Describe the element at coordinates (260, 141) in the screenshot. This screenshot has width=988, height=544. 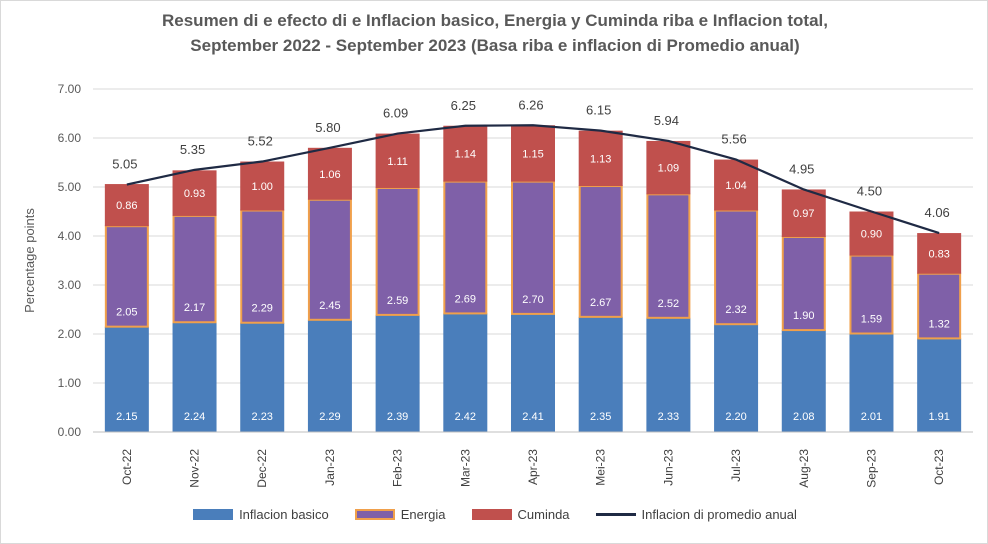
I see `data-label-inflacion-promedio: 5.52` at that location.